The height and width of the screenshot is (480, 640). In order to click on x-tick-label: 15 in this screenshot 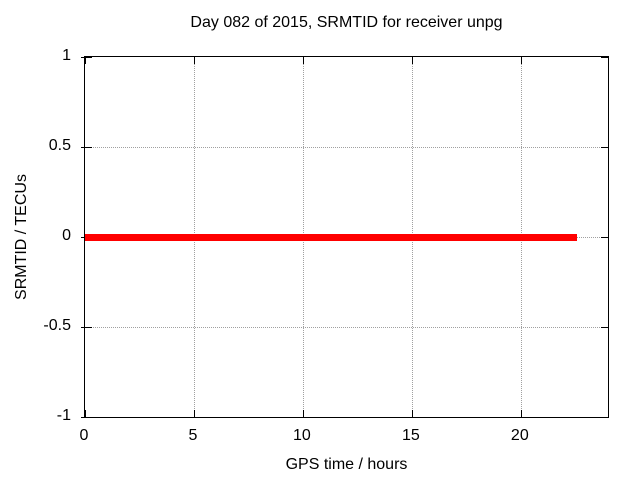, I will do `click(410, 435)`.